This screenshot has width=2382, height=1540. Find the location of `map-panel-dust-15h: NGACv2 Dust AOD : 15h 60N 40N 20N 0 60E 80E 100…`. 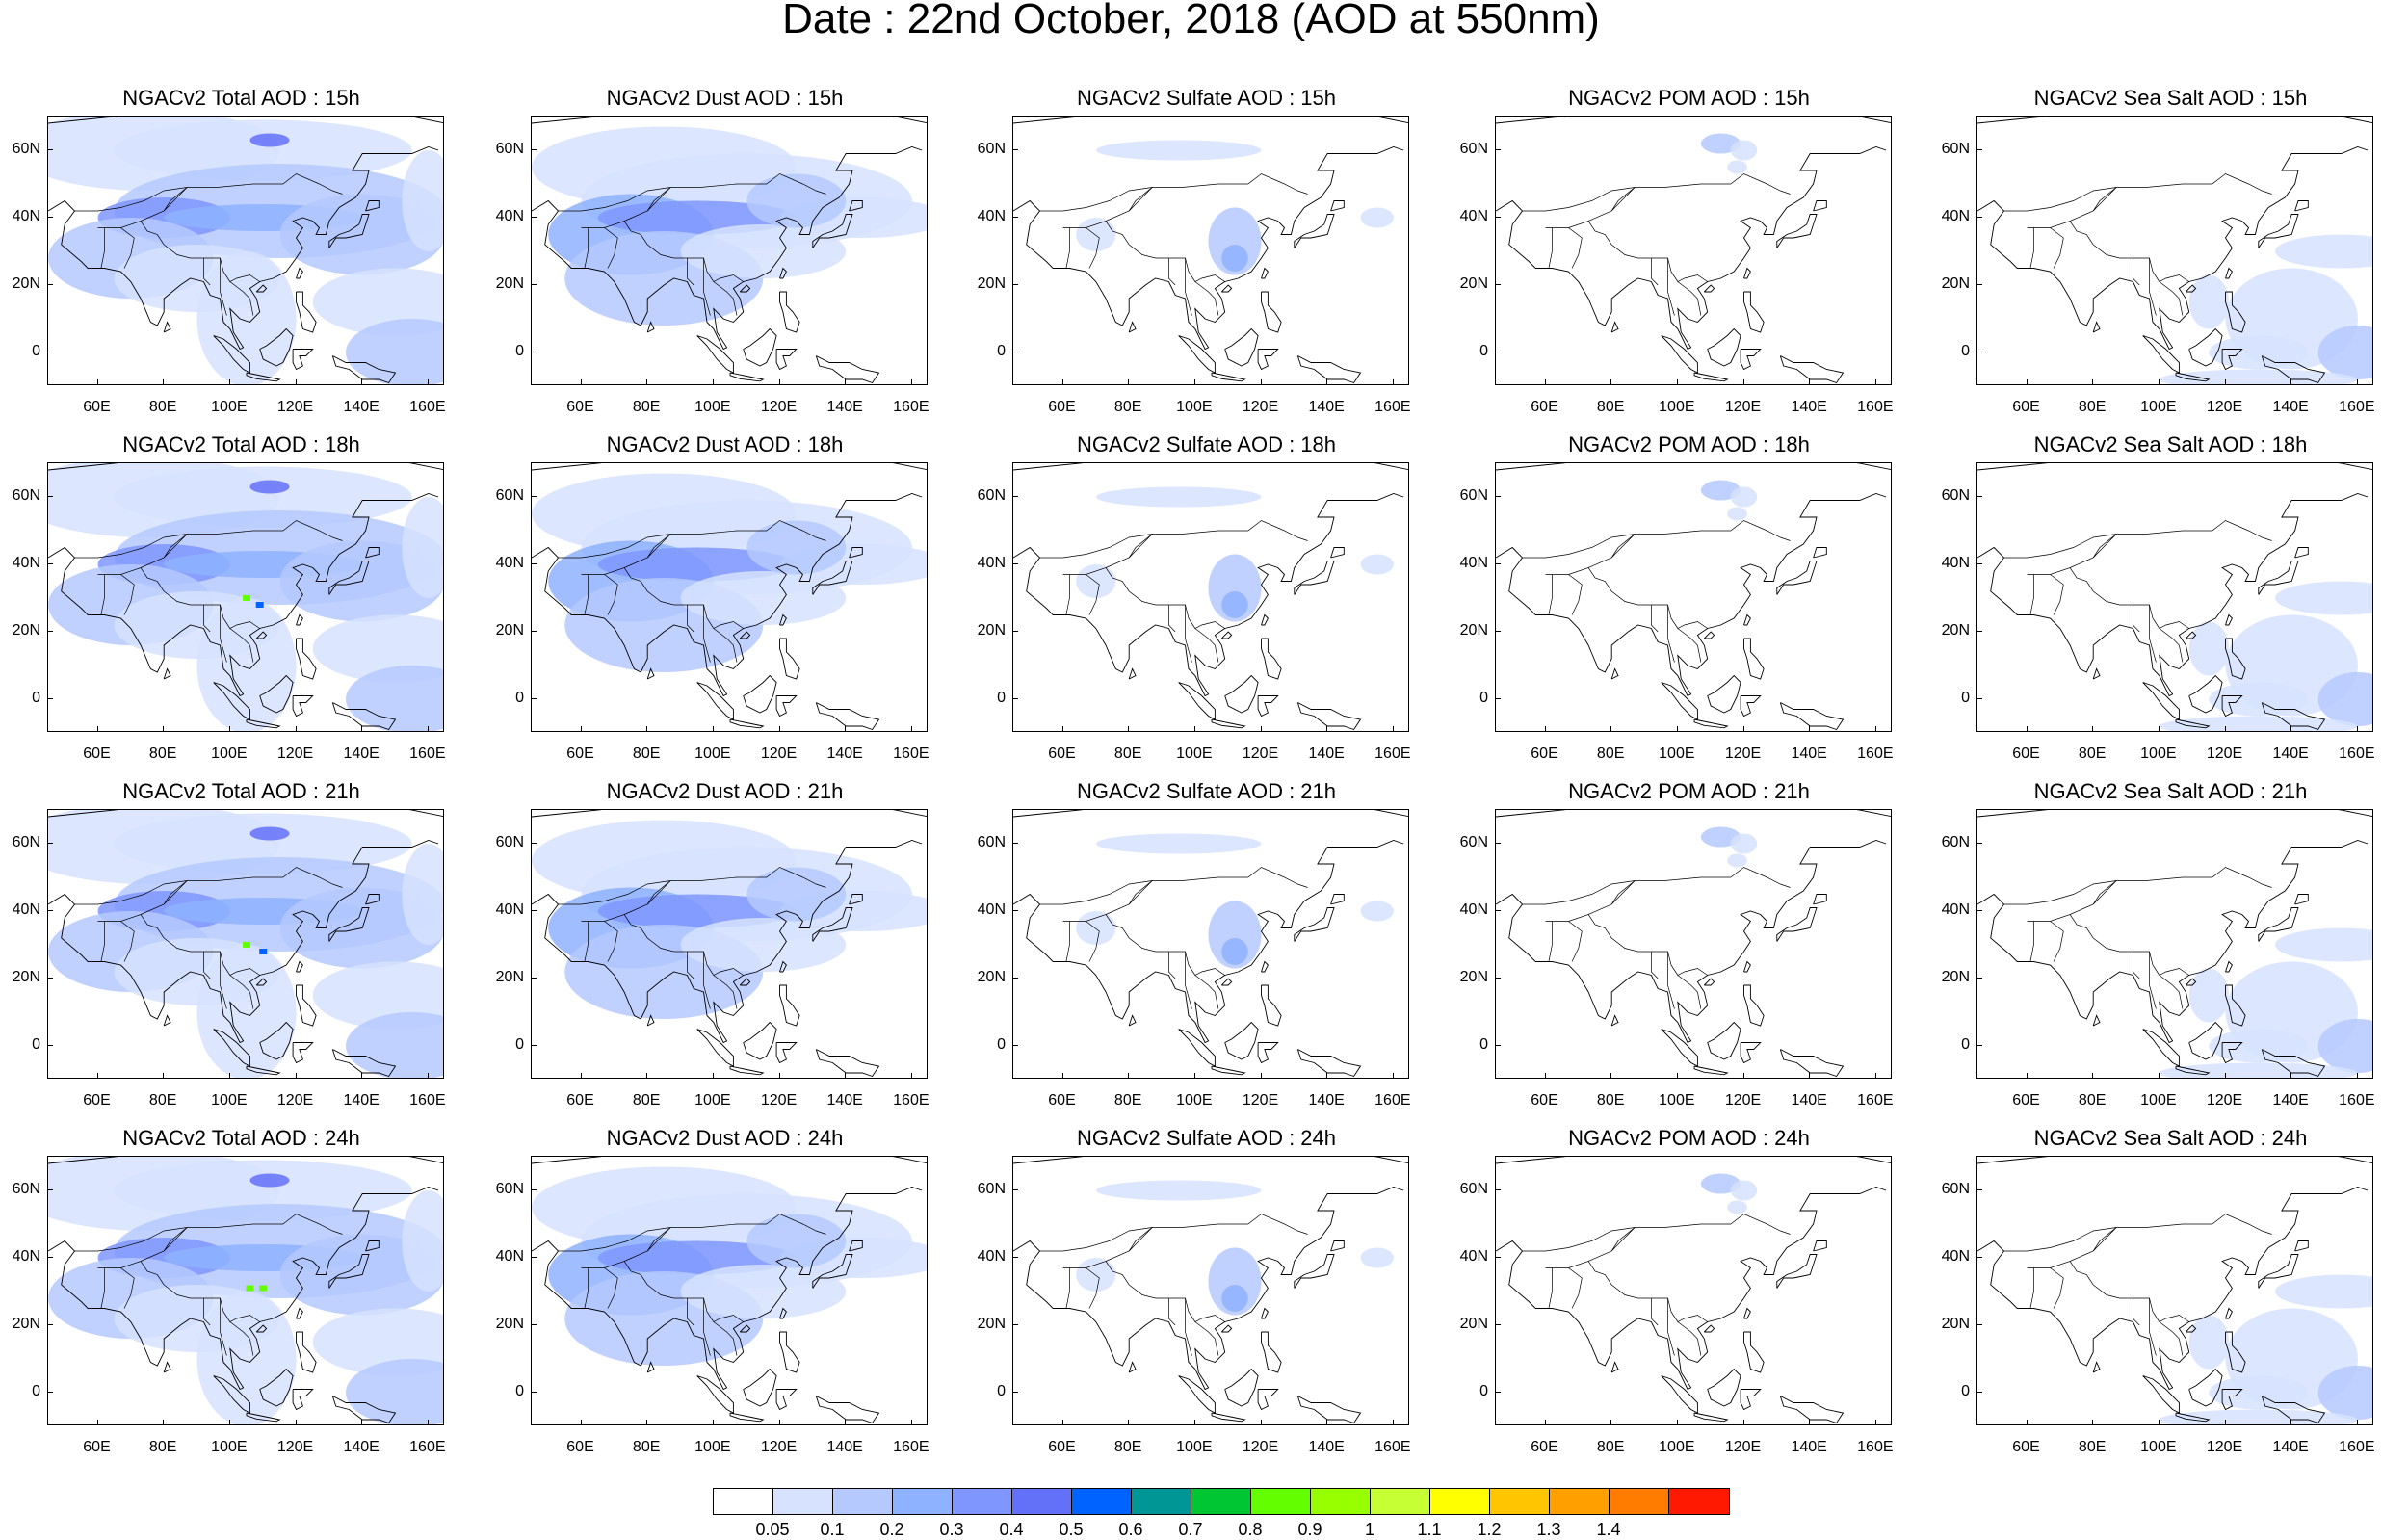

map-panel-dust-15h: NGACv2 Dust AOD : 15h 60N 40N 20N 0 60E 80E 100… is located at coordinates (725, 260).